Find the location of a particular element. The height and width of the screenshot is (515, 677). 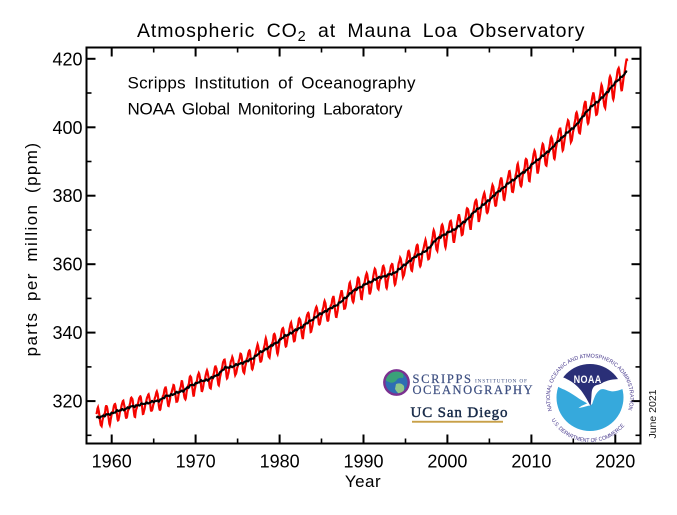

svg-text: UC San Diego is located at coordinates (459, 413).